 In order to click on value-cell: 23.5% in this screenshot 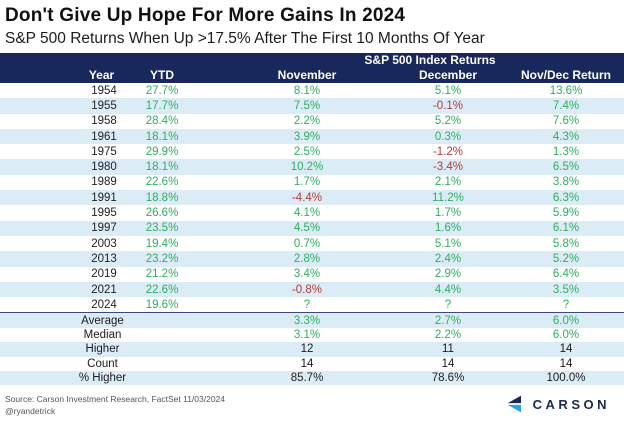, I will do `click(162, 228)`.